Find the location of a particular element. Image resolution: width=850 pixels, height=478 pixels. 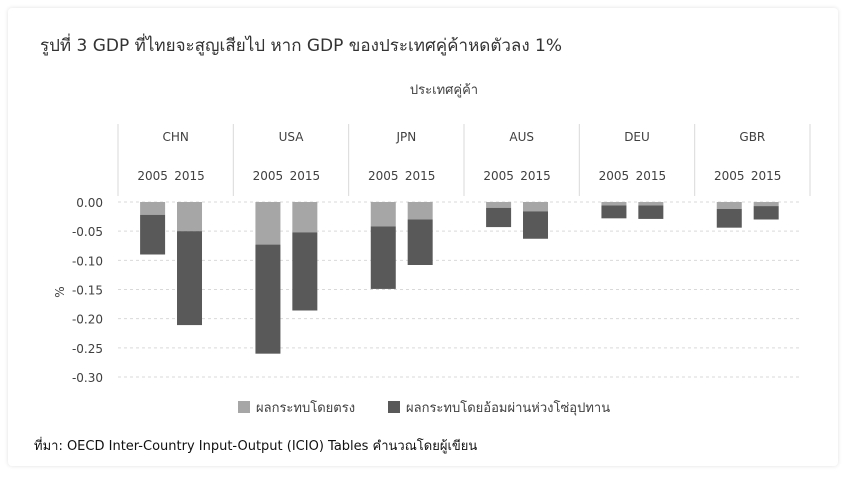

bar-direct-deu-2005 is located at coordinates (614, 204).